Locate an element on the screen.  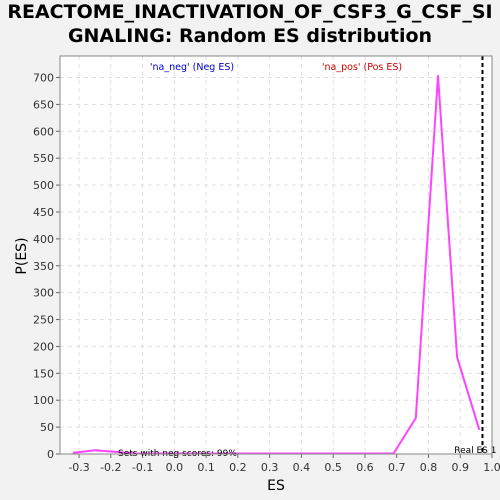
pos-es-label: 'na_pos' (Pos ES) is located at coordinates (362, 67).